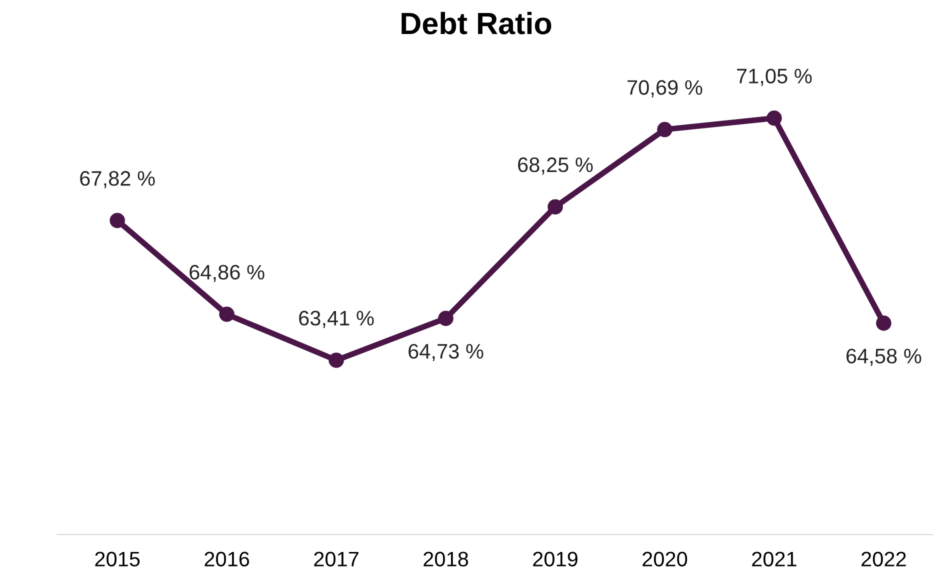 The height and width of the screenshot is (581, 952). What do you see at coordinates (884, 357) in the screenshot?
I see `data-label: 64,58 %` at bounding box center [884, 357].